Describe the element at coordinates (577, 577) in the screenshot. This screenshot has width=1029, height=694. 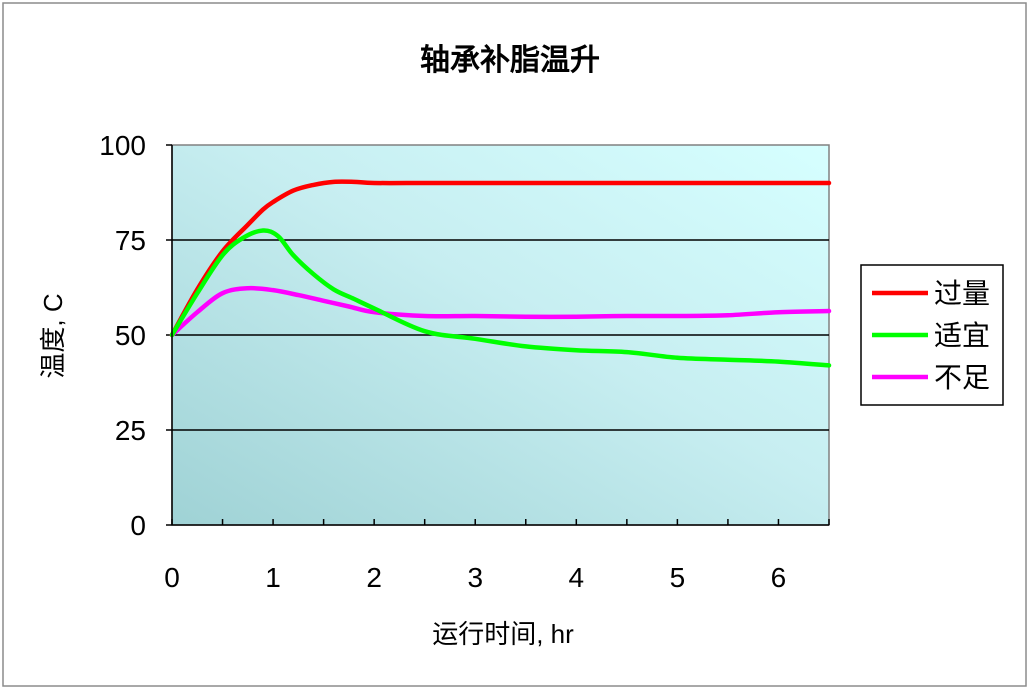
I see `x-tick-label: 4` at that location.